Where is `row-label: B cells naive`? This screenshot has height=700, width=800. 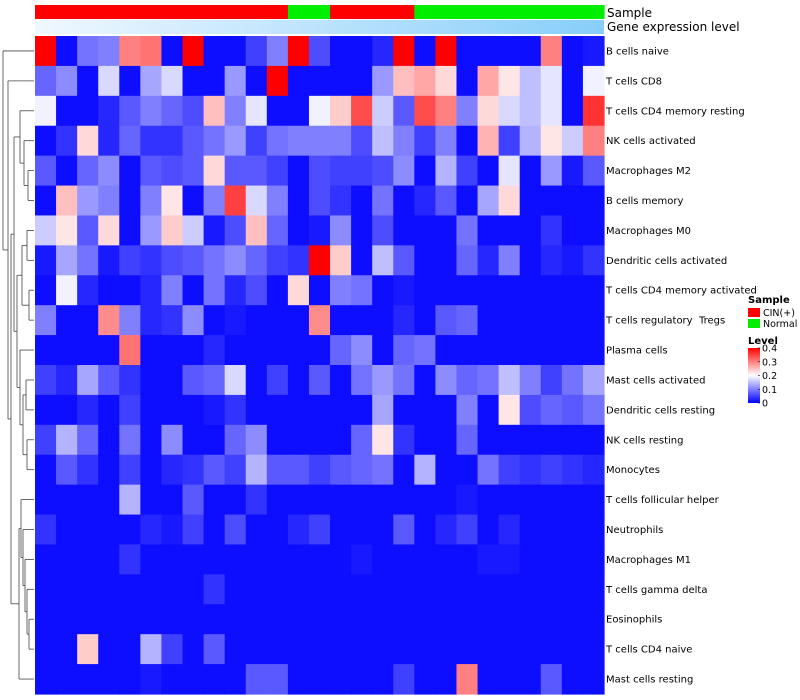 row-label: B cells naive is located at coordinates (637, 51).